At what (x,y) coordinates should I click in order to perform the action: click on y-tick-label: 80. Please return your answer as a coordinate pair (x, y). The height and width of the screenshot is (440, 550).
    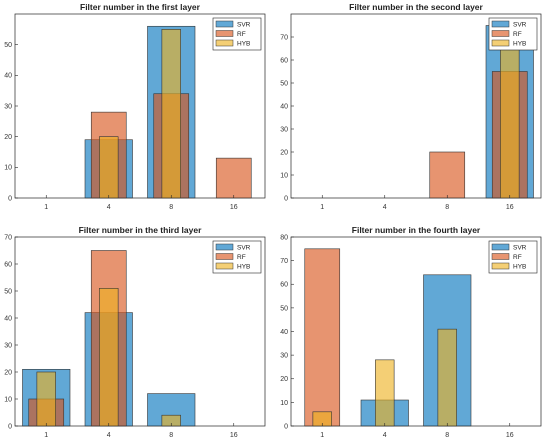
    Looking at the image, I should click on (284, 237).